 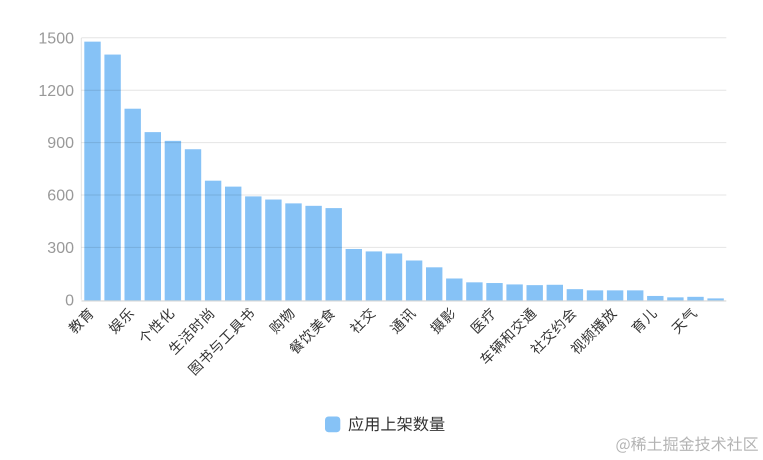 What do you see at coordinates (60, 248) in the screenshot?
I see `svg-text: 300` at bounding box center [60, 248].